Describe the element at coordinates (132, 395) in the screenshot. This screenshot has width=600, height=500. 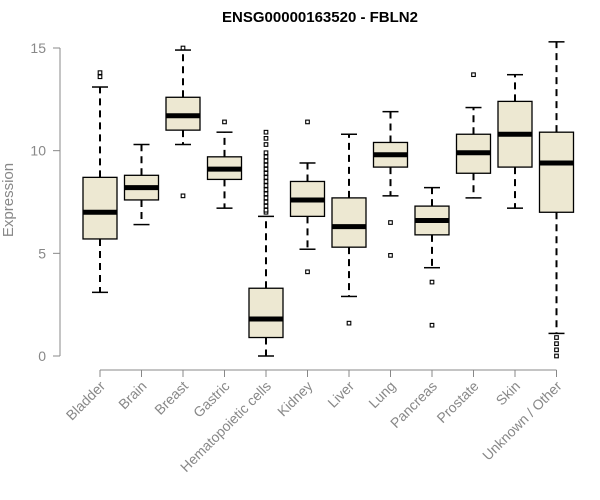
I see `x-tick-label: Brain` at that location.